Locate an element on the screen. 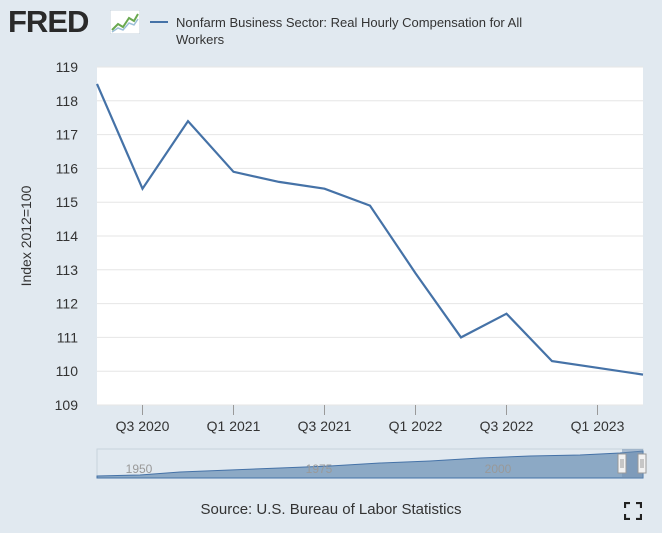 The height and width of the screenshot is (533, 662). y-tick-label: 116 is located at coordinates (67, 168).